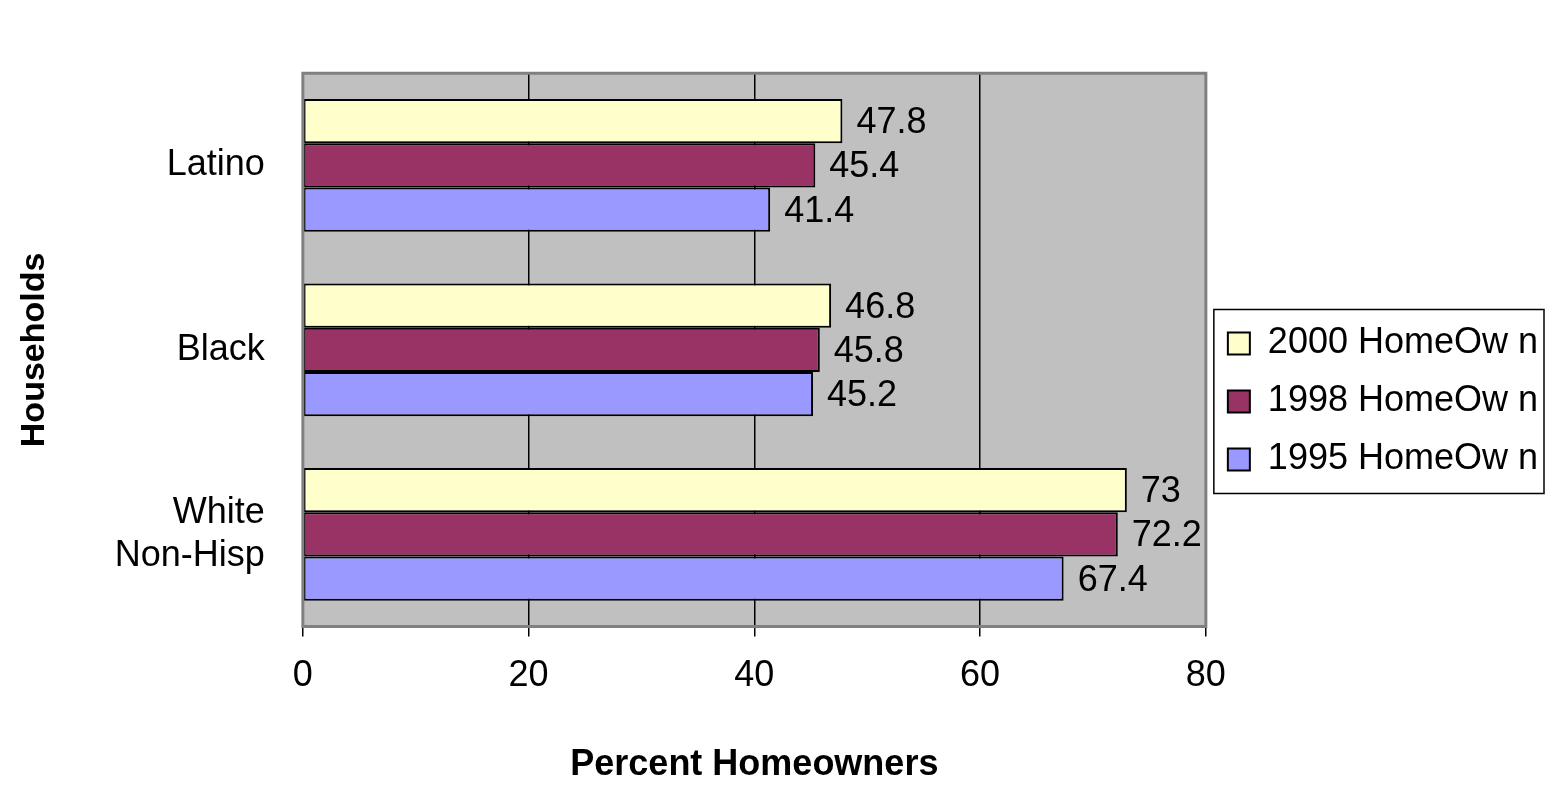 The image size is (1554, 799). What do you see at coordinates (1402, 399) in the screenshot?
I see `legend-label: 1998 HomeOw n` at bounding box center [1402, 399].